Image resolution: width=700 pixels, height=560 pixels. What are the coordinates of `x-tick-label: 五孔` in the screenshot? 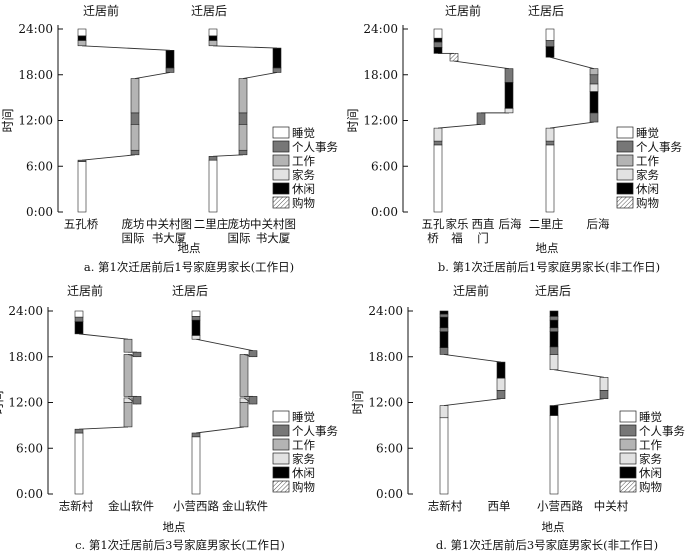 It's located at (433, 224).